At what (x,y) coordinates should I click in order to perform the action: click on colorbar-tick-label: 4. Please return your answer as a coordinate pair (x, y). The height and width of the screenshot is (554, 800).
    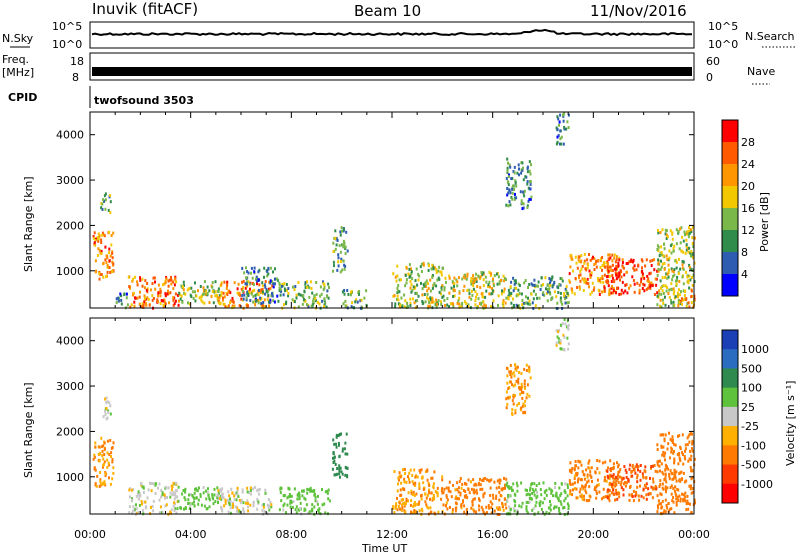
    Looking at the image, I should click on (744, 274).